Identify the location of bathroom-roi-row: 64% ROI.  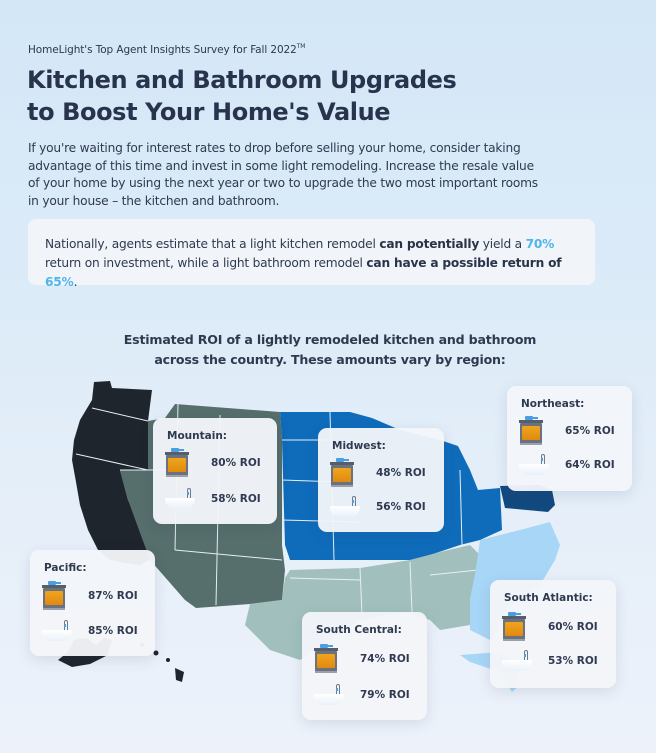
(567, 465).